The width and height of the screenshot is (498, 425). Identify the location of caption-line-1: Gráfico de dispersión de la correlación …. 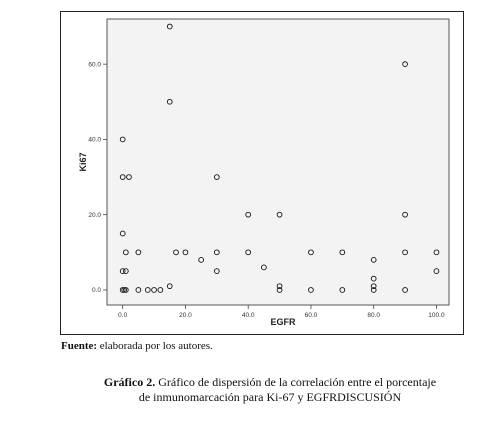
(296, 382).